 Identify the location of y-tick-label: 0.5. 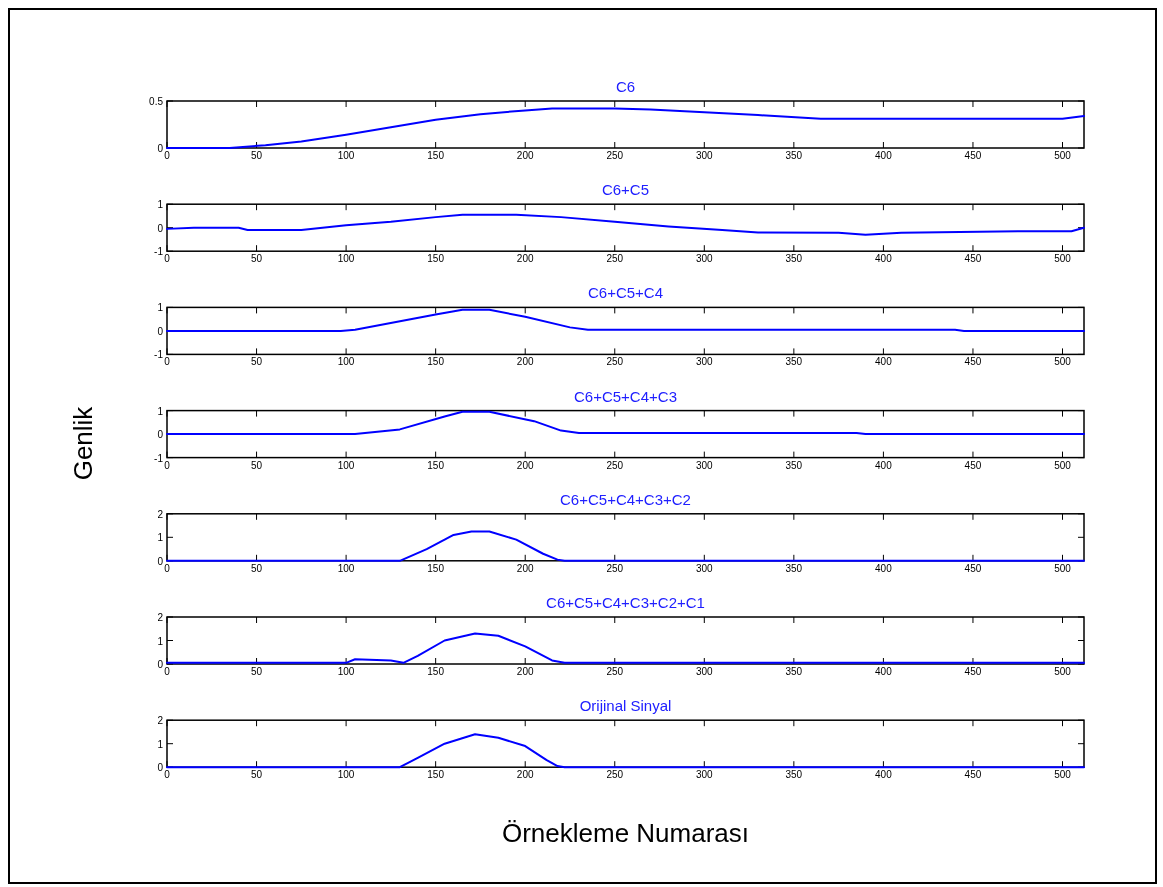
(156, 101).